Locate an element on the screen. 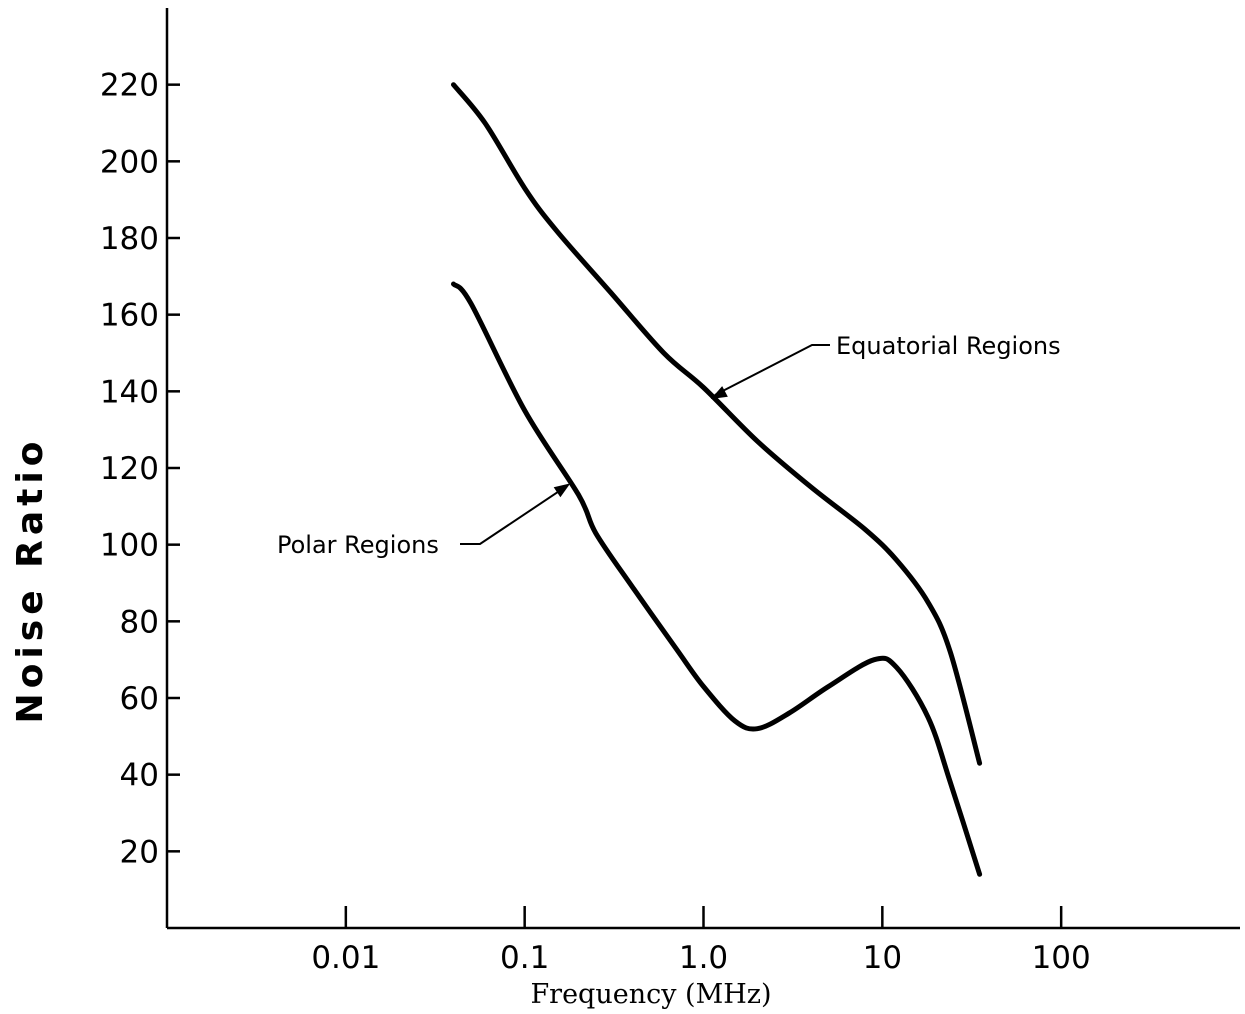 The width and height of the screenshot is (1245, 1014). equatorial-regions-label: Equatorial Regions is located at coordinates (948, 346).